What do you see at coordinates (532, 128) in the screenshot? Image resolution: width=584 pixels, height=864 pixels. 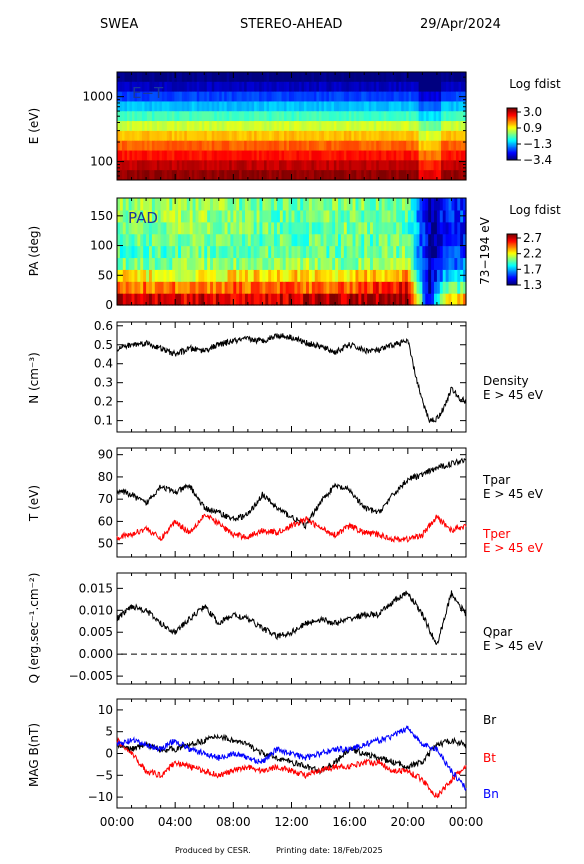 I see `et-colorbar-tick-1: 0.9` at bounding box center [532, 128].